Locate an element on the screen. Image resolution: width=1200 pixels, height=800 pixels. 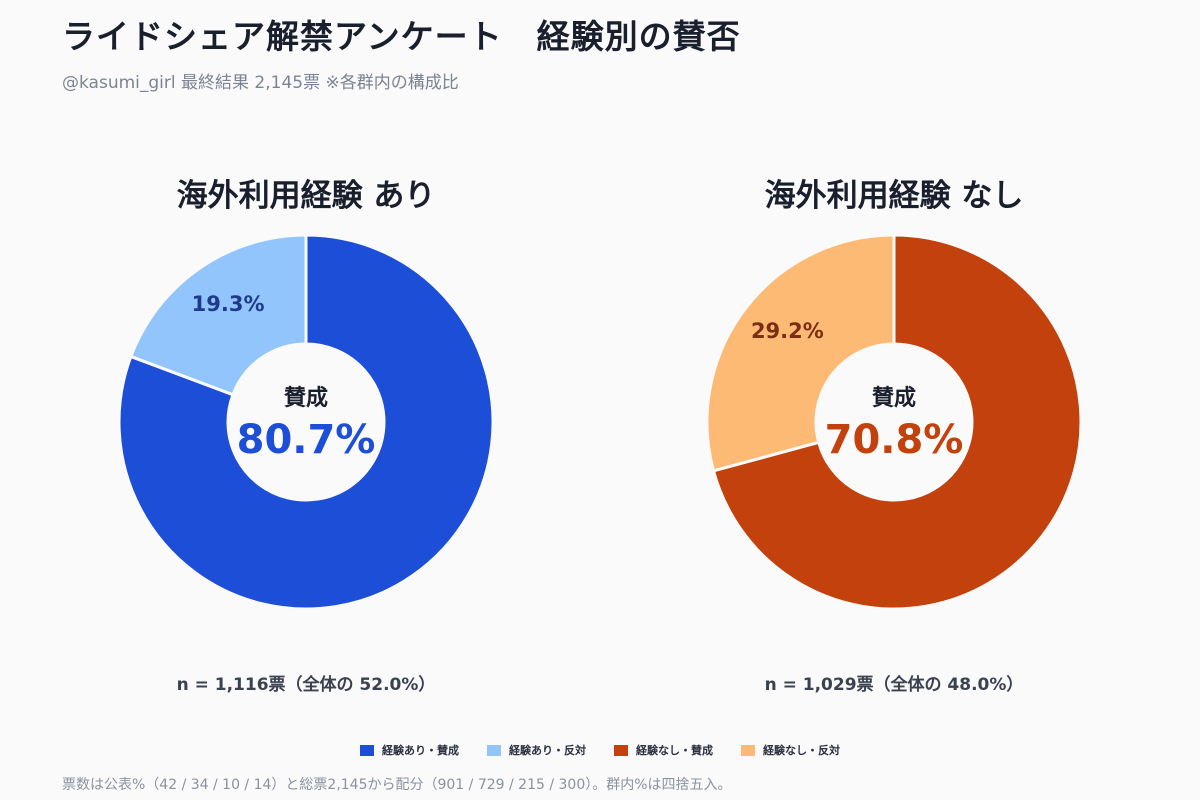
legend-label: 経験あり・反対 is located at coordinates (547, 750).